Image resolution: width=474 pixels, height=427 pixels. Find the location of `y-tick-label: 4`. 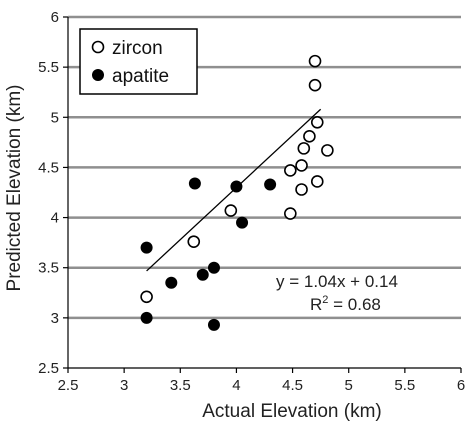

y-tick-label: 4 is located at coordinates (55, 218).